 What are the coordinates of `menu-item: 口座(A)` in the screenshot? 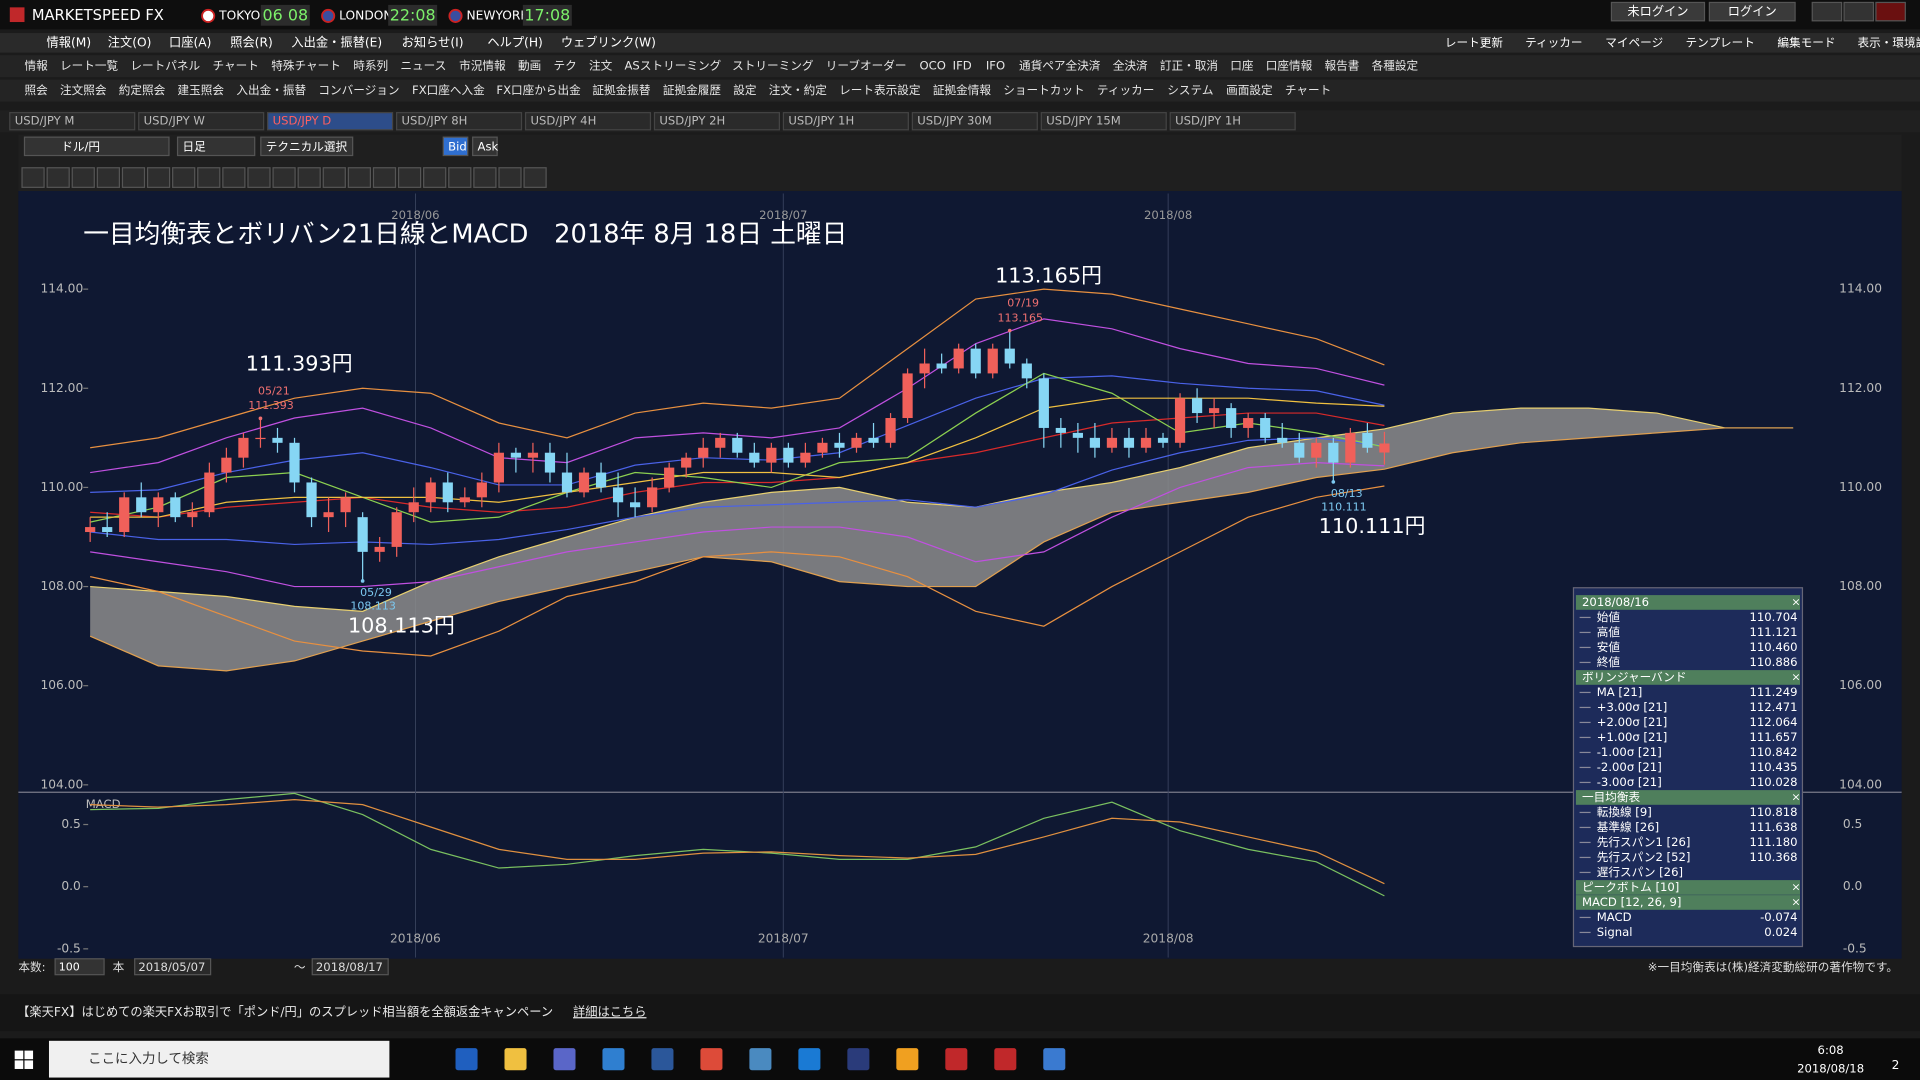 It's located at (190, 41).